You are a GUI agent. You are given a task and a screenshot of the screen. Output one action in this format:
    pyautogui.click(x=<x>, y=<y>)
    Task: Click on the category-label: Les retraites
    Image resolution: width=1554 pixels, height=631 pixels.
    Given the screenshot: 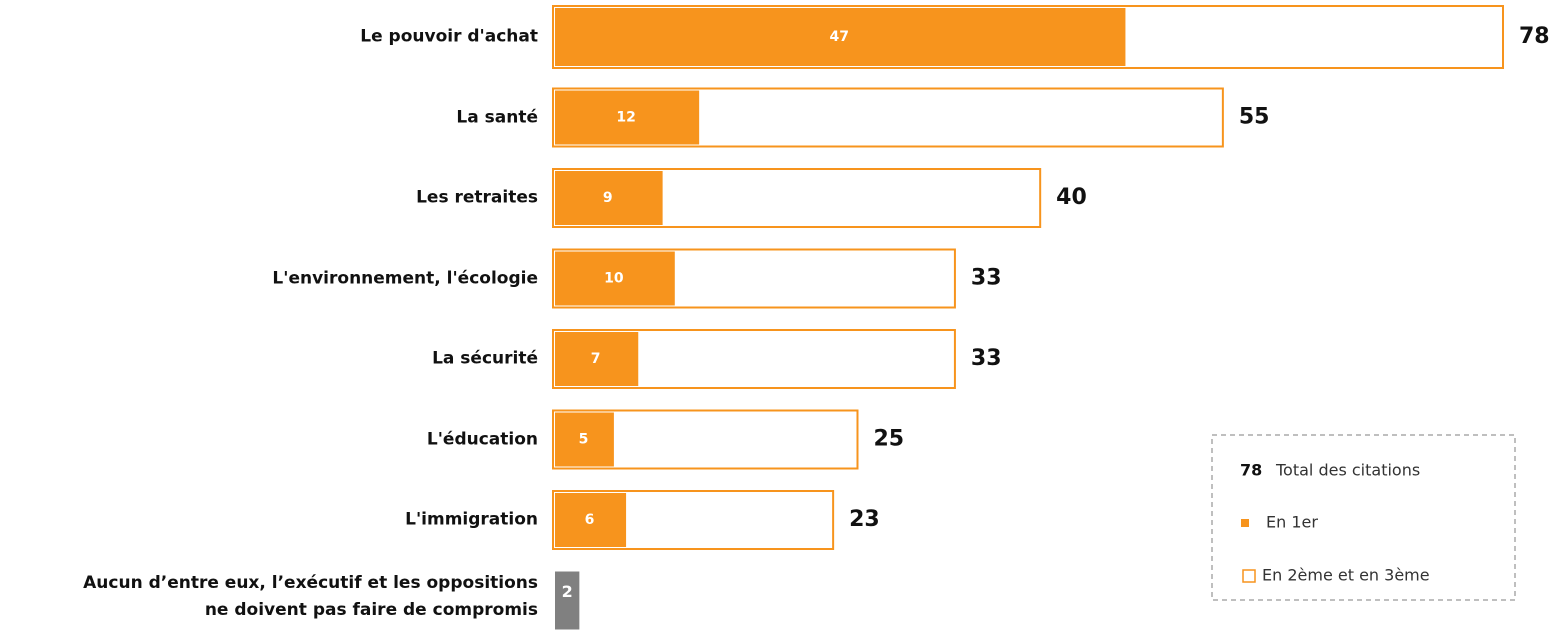 What is the action you would take?
    pyautogui.click(x=477, y=197)
    